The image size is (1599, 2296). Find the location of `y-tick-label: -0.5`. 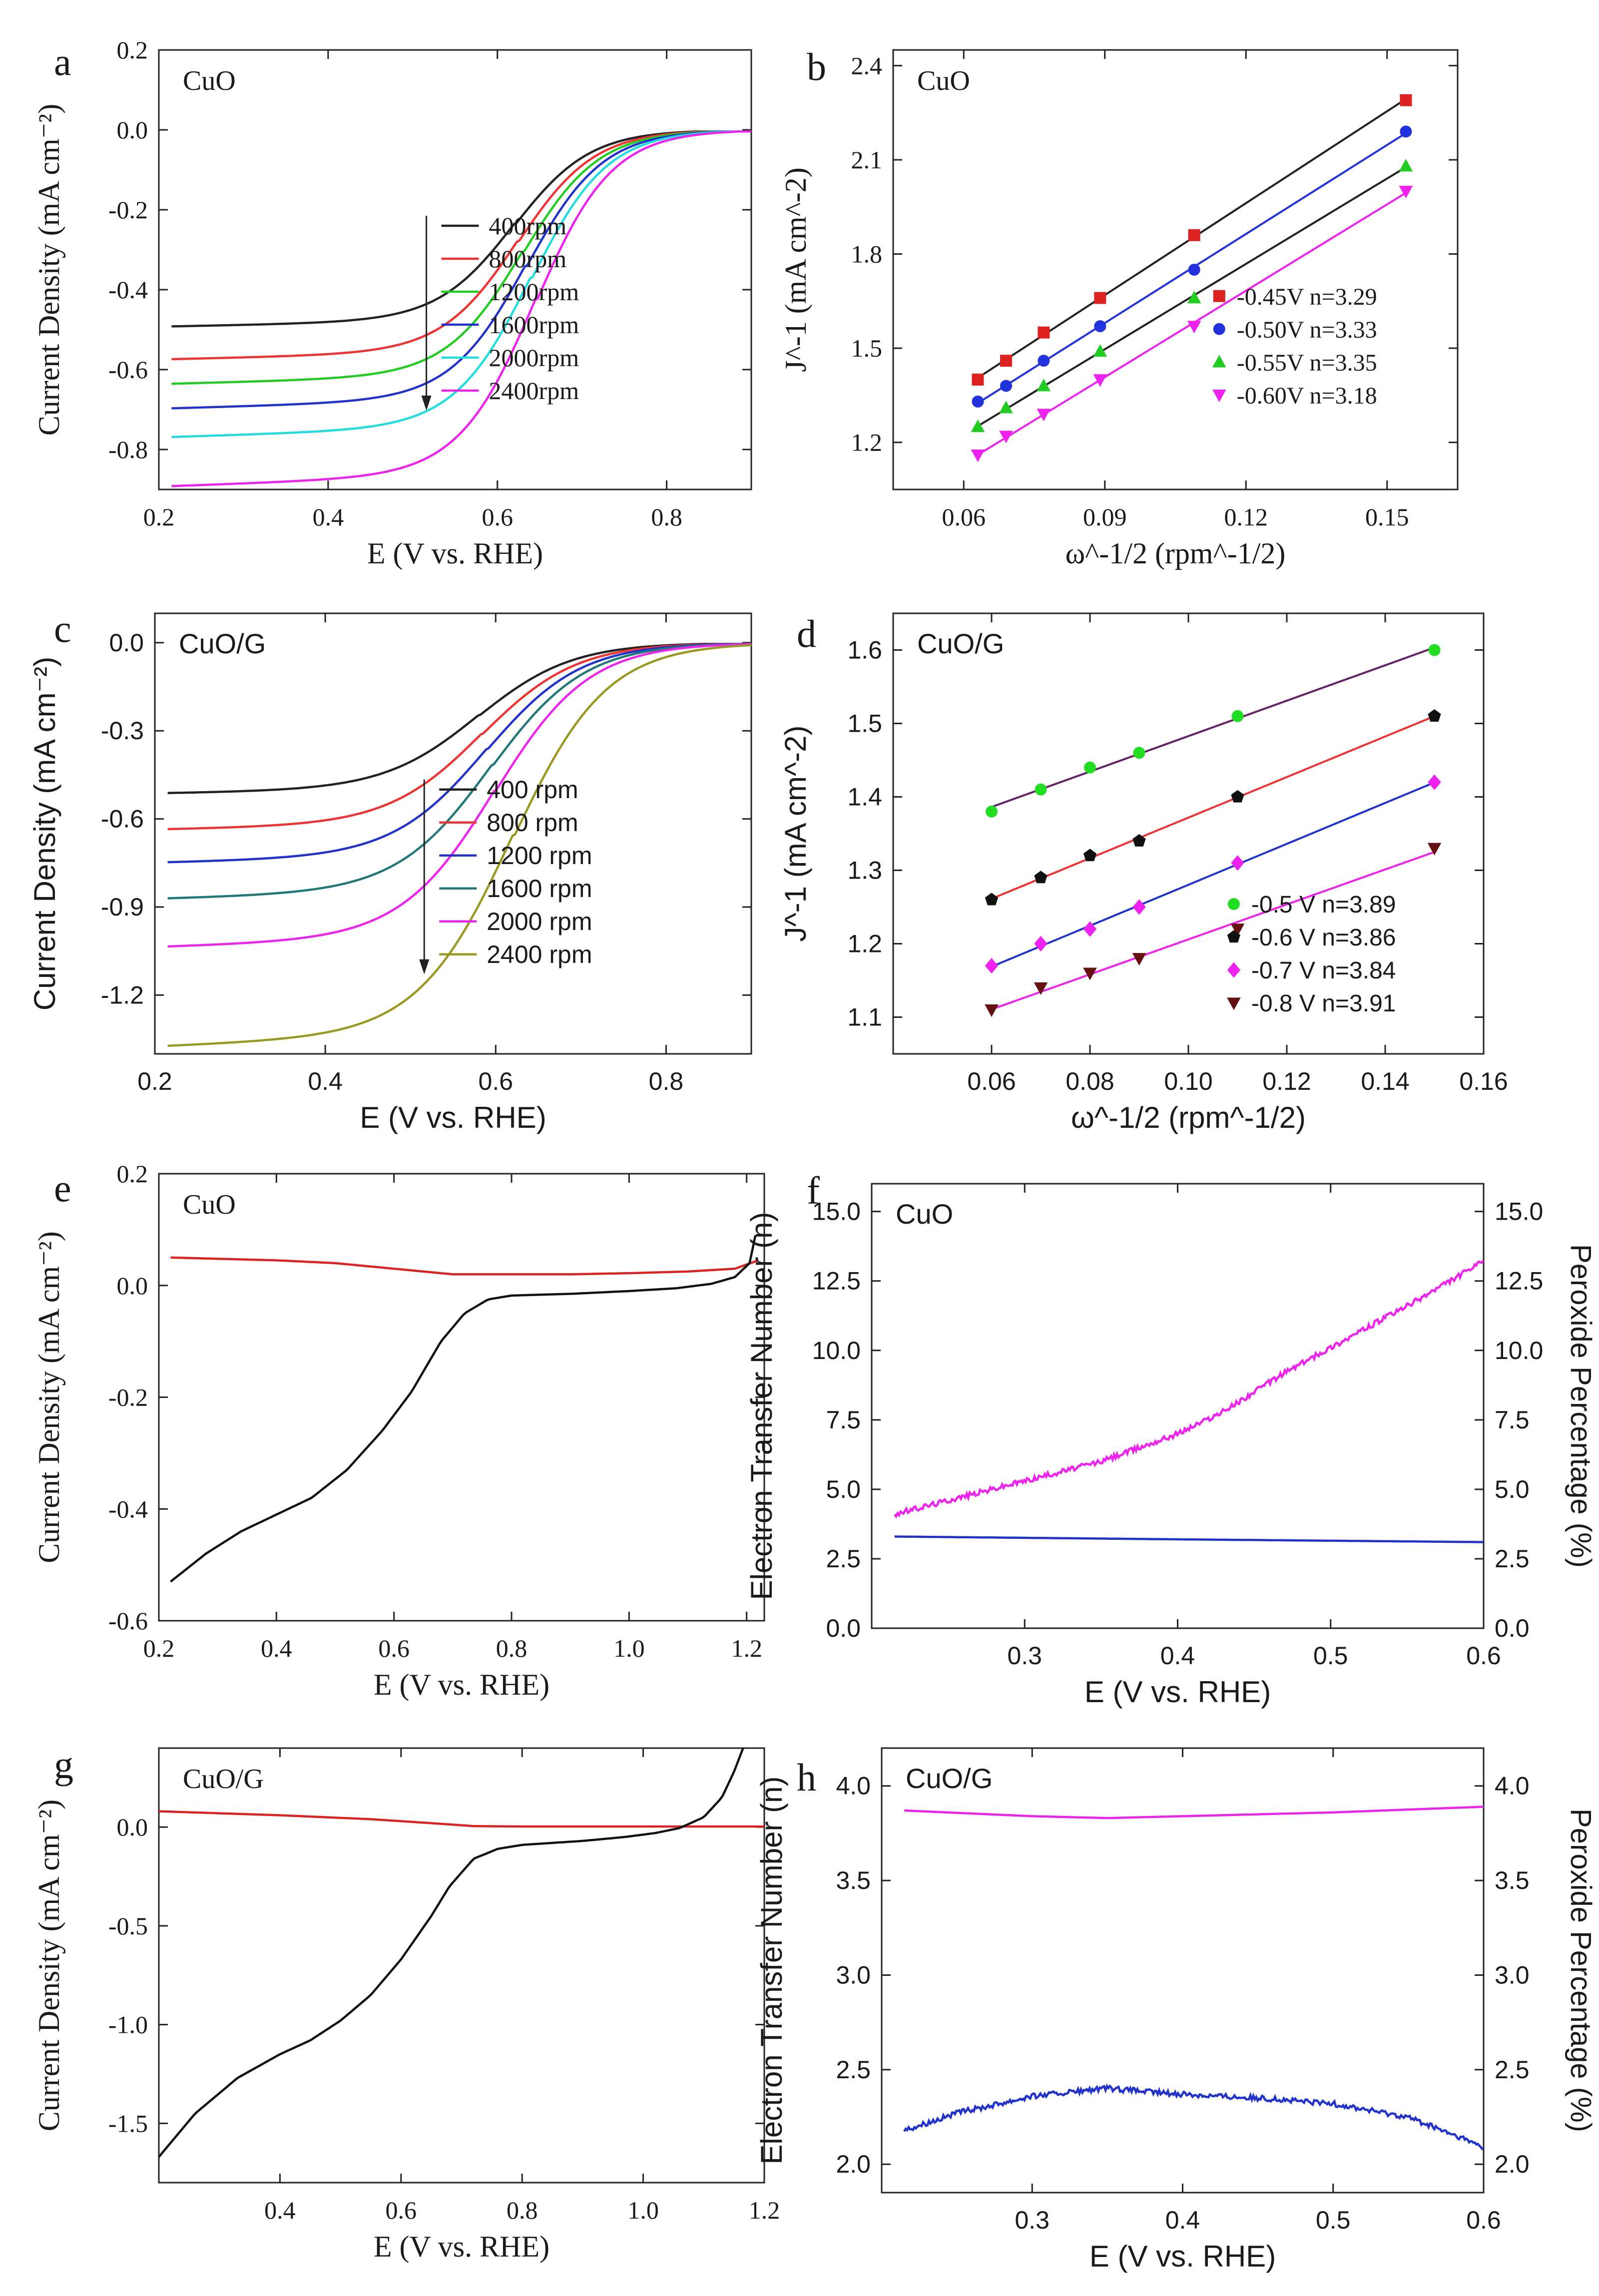

y-tick-label: -0.5 is located at coordinates (128, 1926).